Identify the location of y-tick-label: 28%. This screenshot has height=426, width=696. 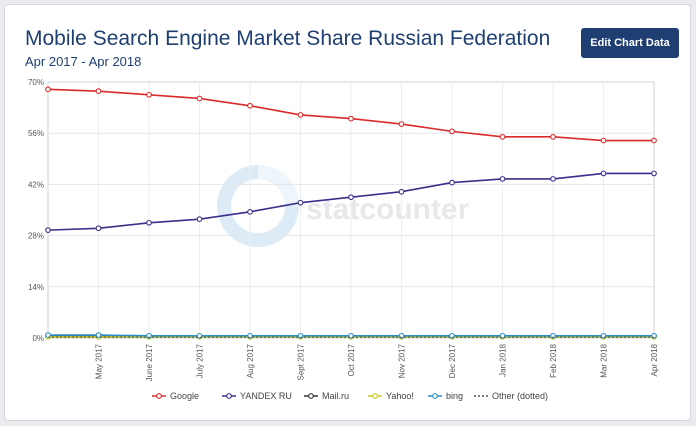
(36, 236).